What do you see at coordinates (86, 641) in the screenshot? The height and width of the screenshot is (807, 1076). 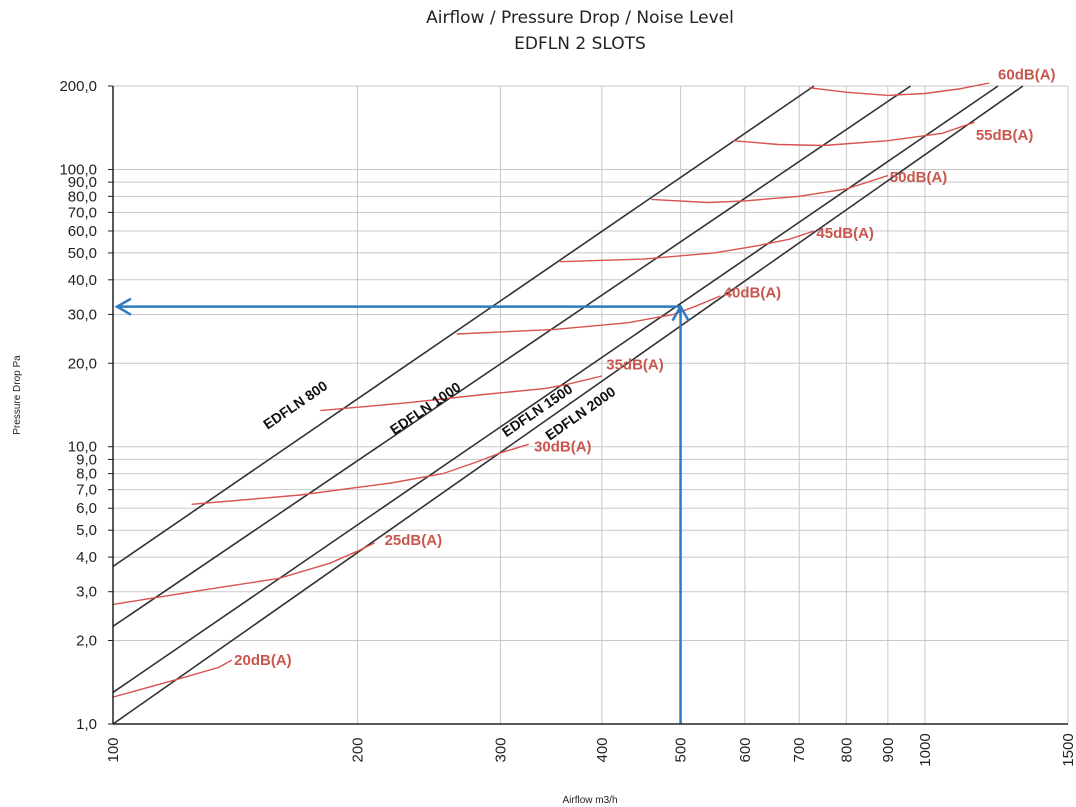 I see `y-tick-label: 2,0` at bounding box center [86, 641].